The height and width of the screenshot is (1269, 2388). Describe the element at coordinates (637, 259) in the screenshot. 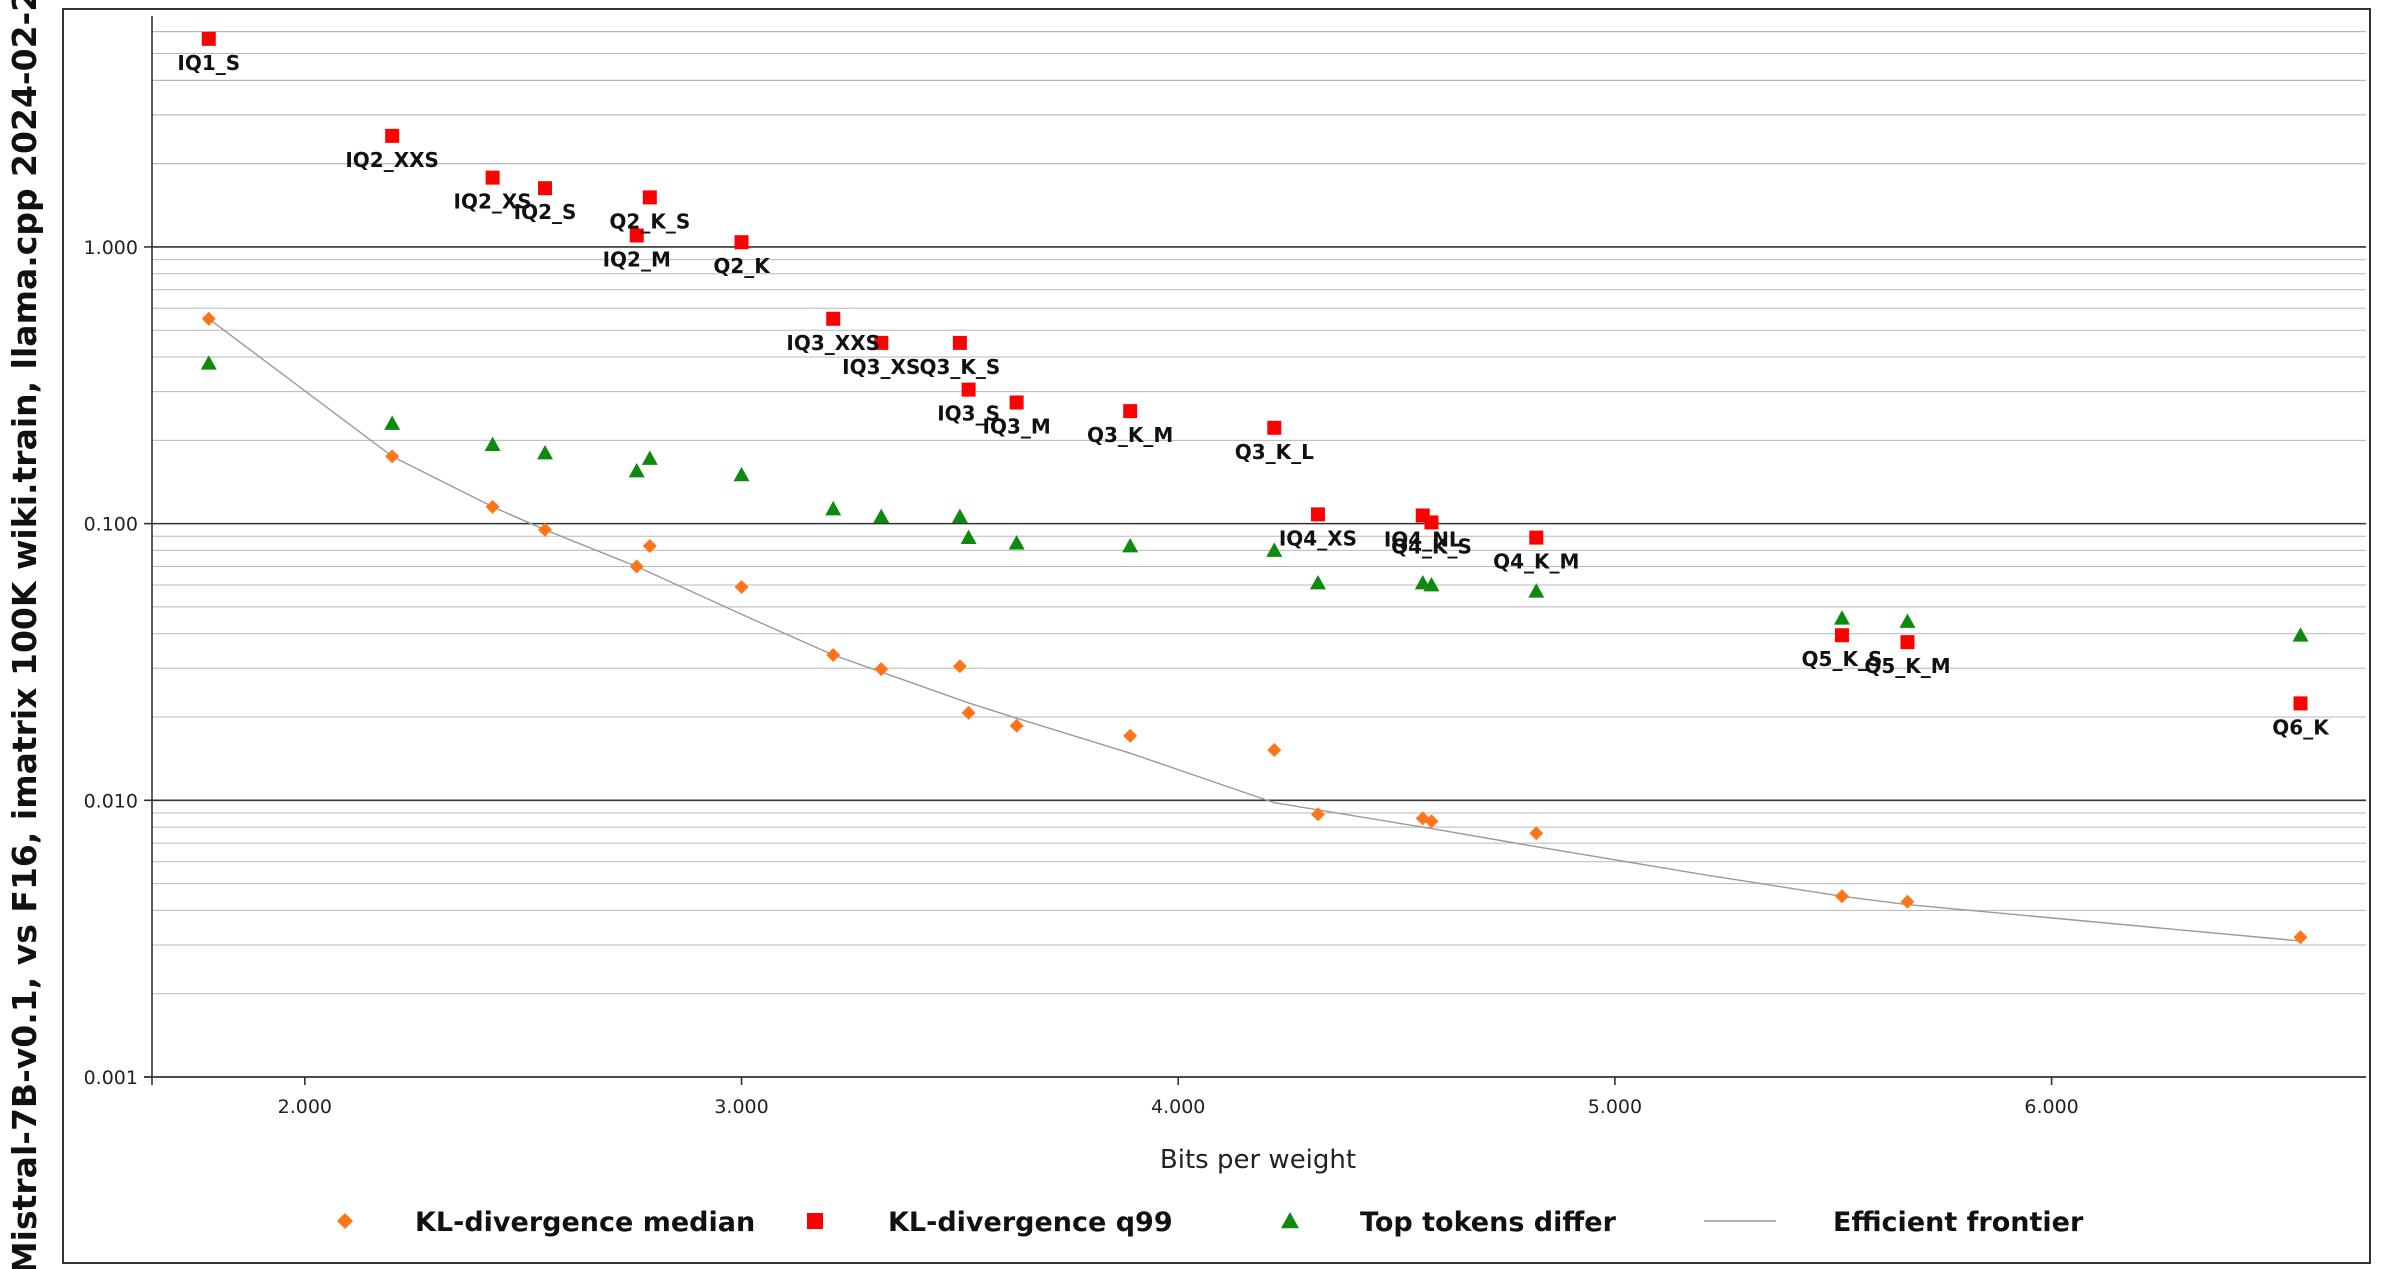

I see `point-label: IQ2_M` at that location.